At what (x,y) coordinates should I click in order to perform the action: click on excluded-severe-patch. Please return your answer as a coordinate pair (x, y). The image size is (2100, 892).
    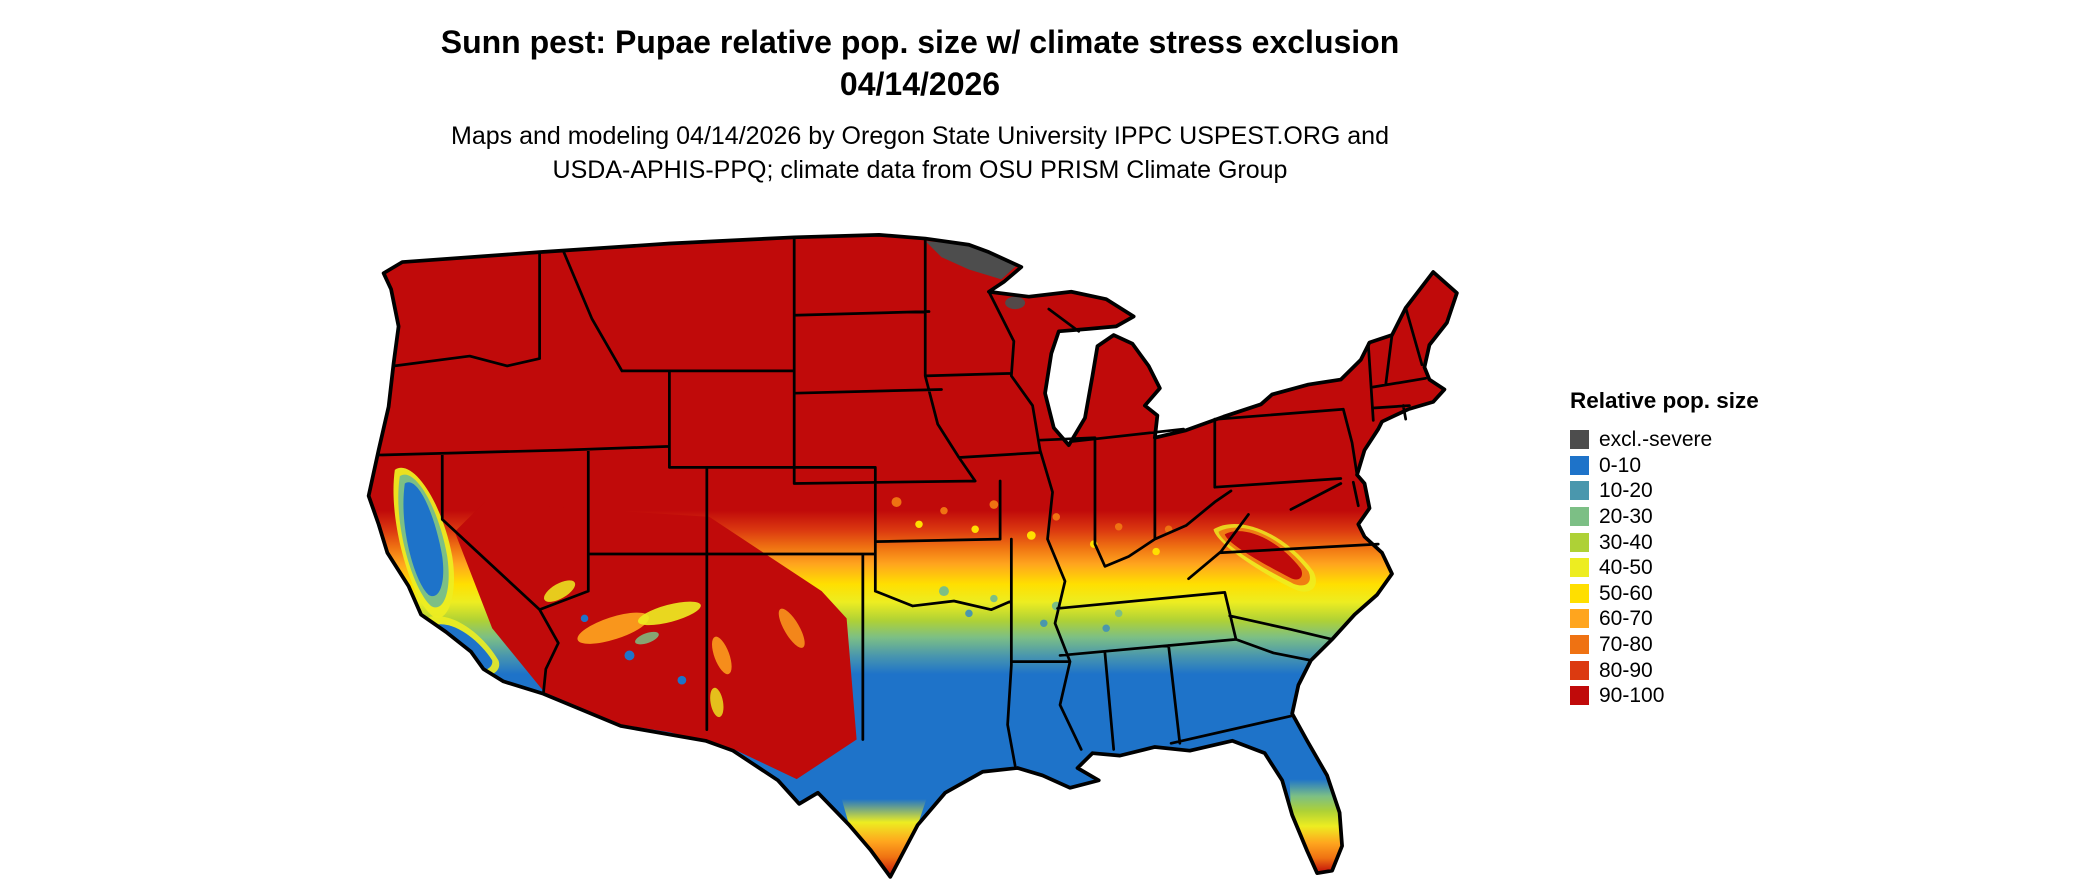
    Looking at the image, I should click on (975, 275).